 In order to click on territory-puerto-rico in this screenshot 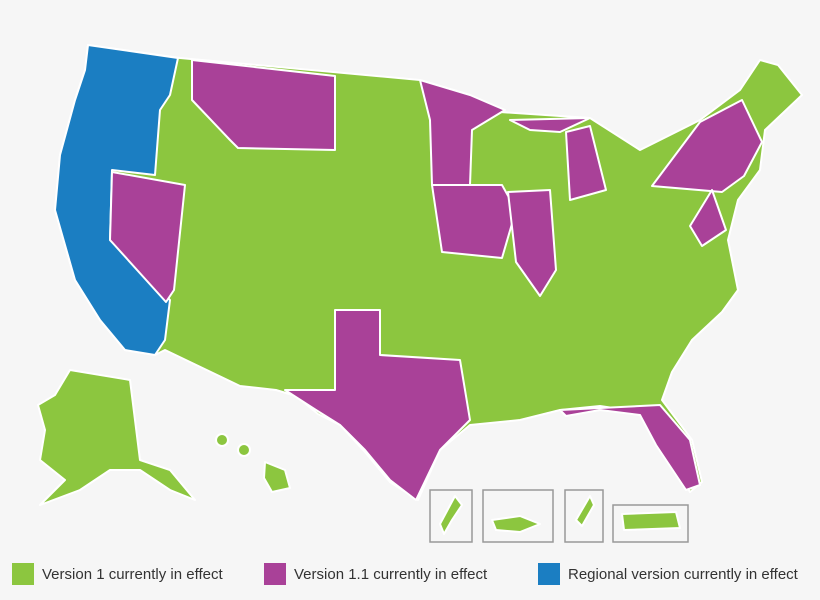, I will do `click(651, 521)`.